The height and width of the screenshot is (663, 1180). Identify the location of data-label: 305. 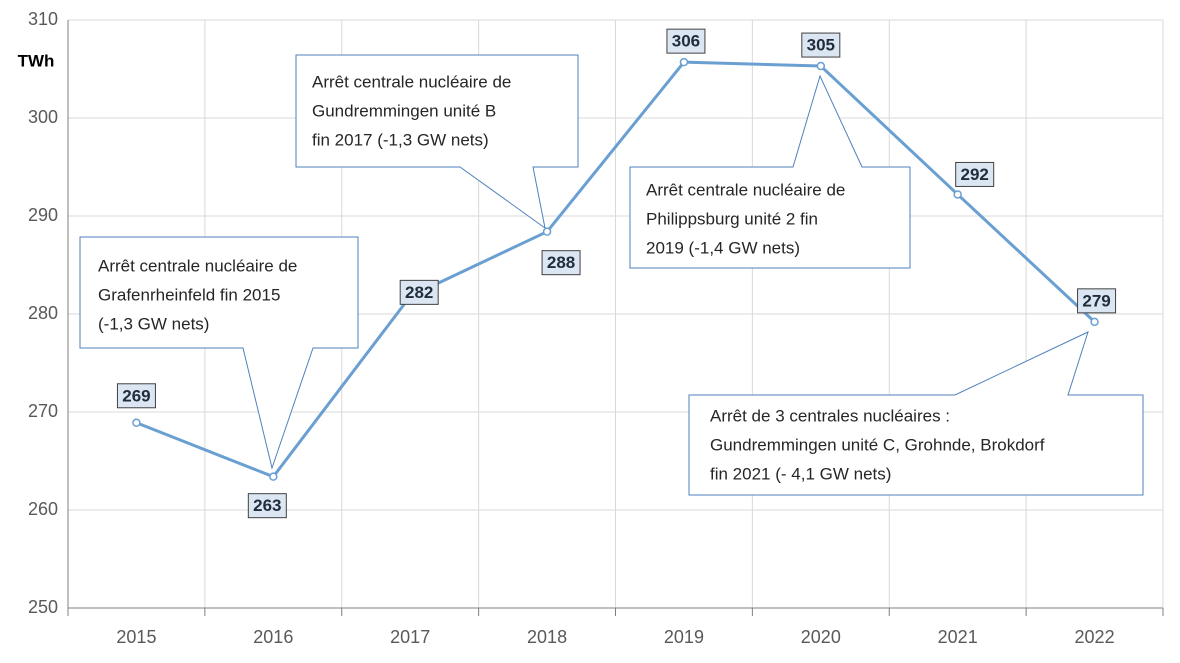
(821, 45).